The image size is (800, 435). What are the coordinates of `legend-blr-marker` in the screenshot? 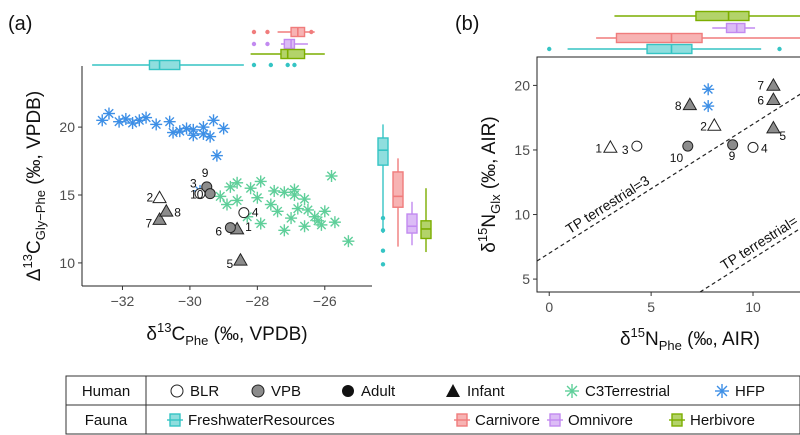 It's located at (177, 391).